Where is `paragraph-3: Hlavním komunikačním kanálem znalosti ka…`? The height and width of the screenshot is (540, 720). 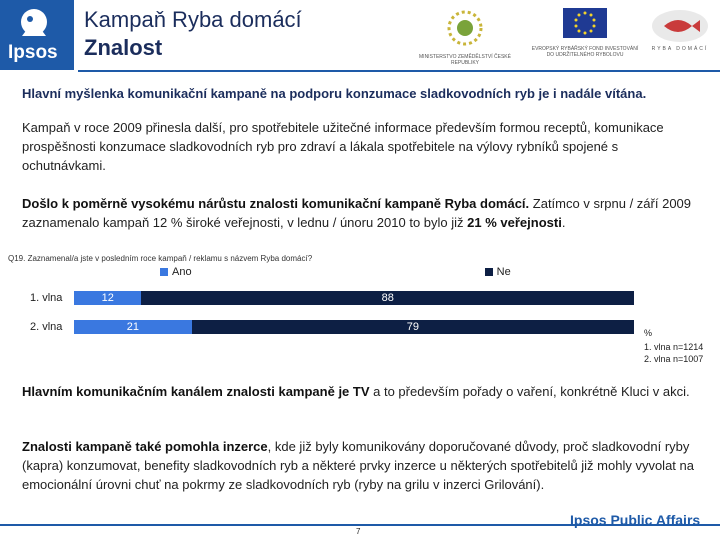 paragraph-3: Hlavním komunikačním kanálem znalosti ka… is located at coordinates (362, 391).